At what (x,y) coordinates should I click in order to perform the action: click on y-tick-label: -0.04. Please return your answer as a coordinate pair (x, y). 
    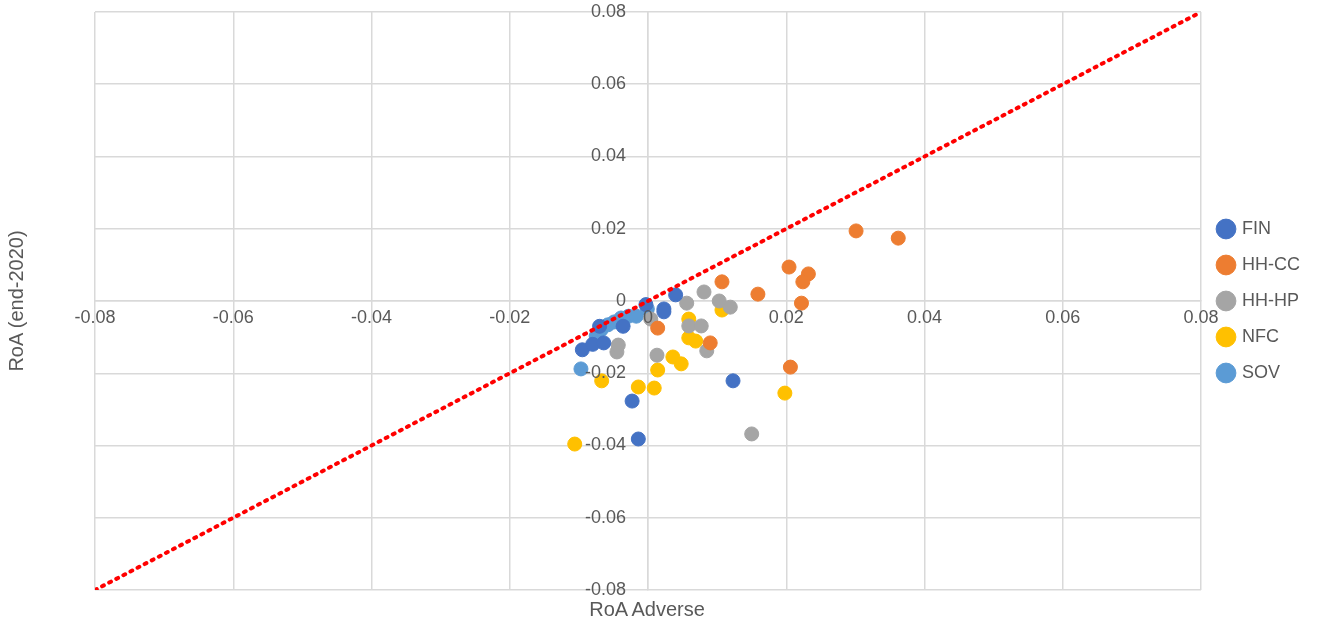
    Looking at the image, I should click on (605, 444).